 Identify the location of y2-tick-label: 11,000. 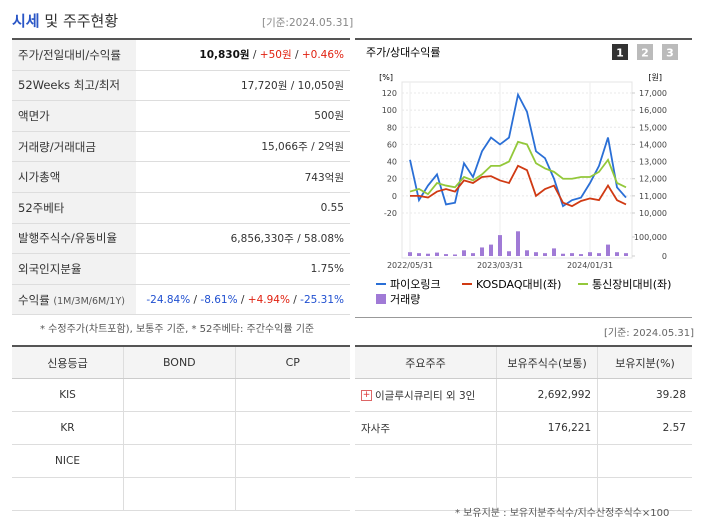
(653, 196).